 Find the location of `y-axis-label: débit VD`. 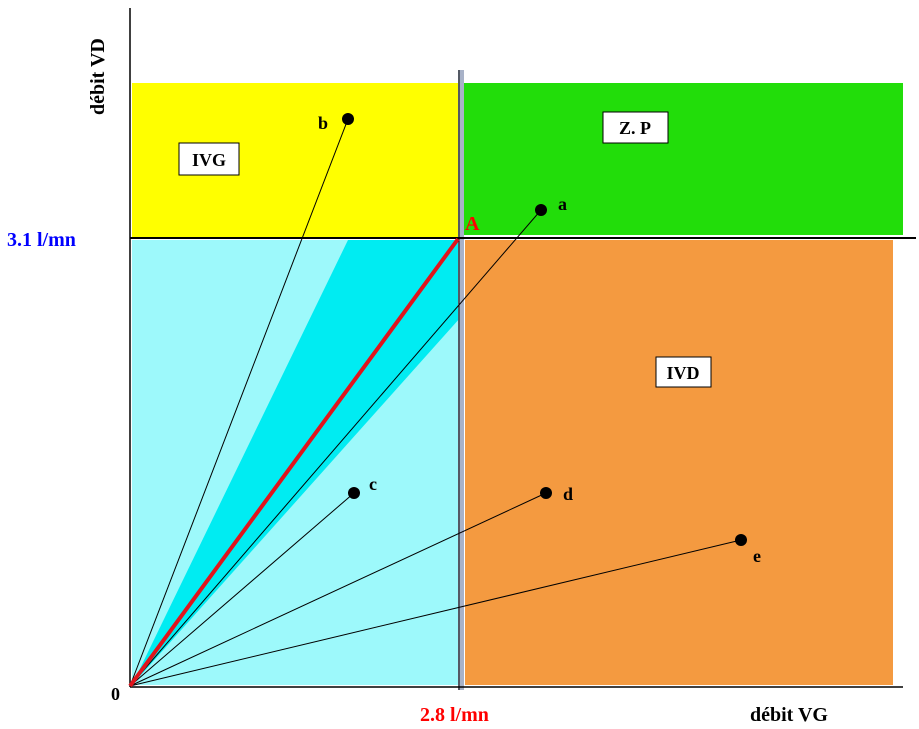

y-axis-label: débit VD is located at coordinates (98, 76).